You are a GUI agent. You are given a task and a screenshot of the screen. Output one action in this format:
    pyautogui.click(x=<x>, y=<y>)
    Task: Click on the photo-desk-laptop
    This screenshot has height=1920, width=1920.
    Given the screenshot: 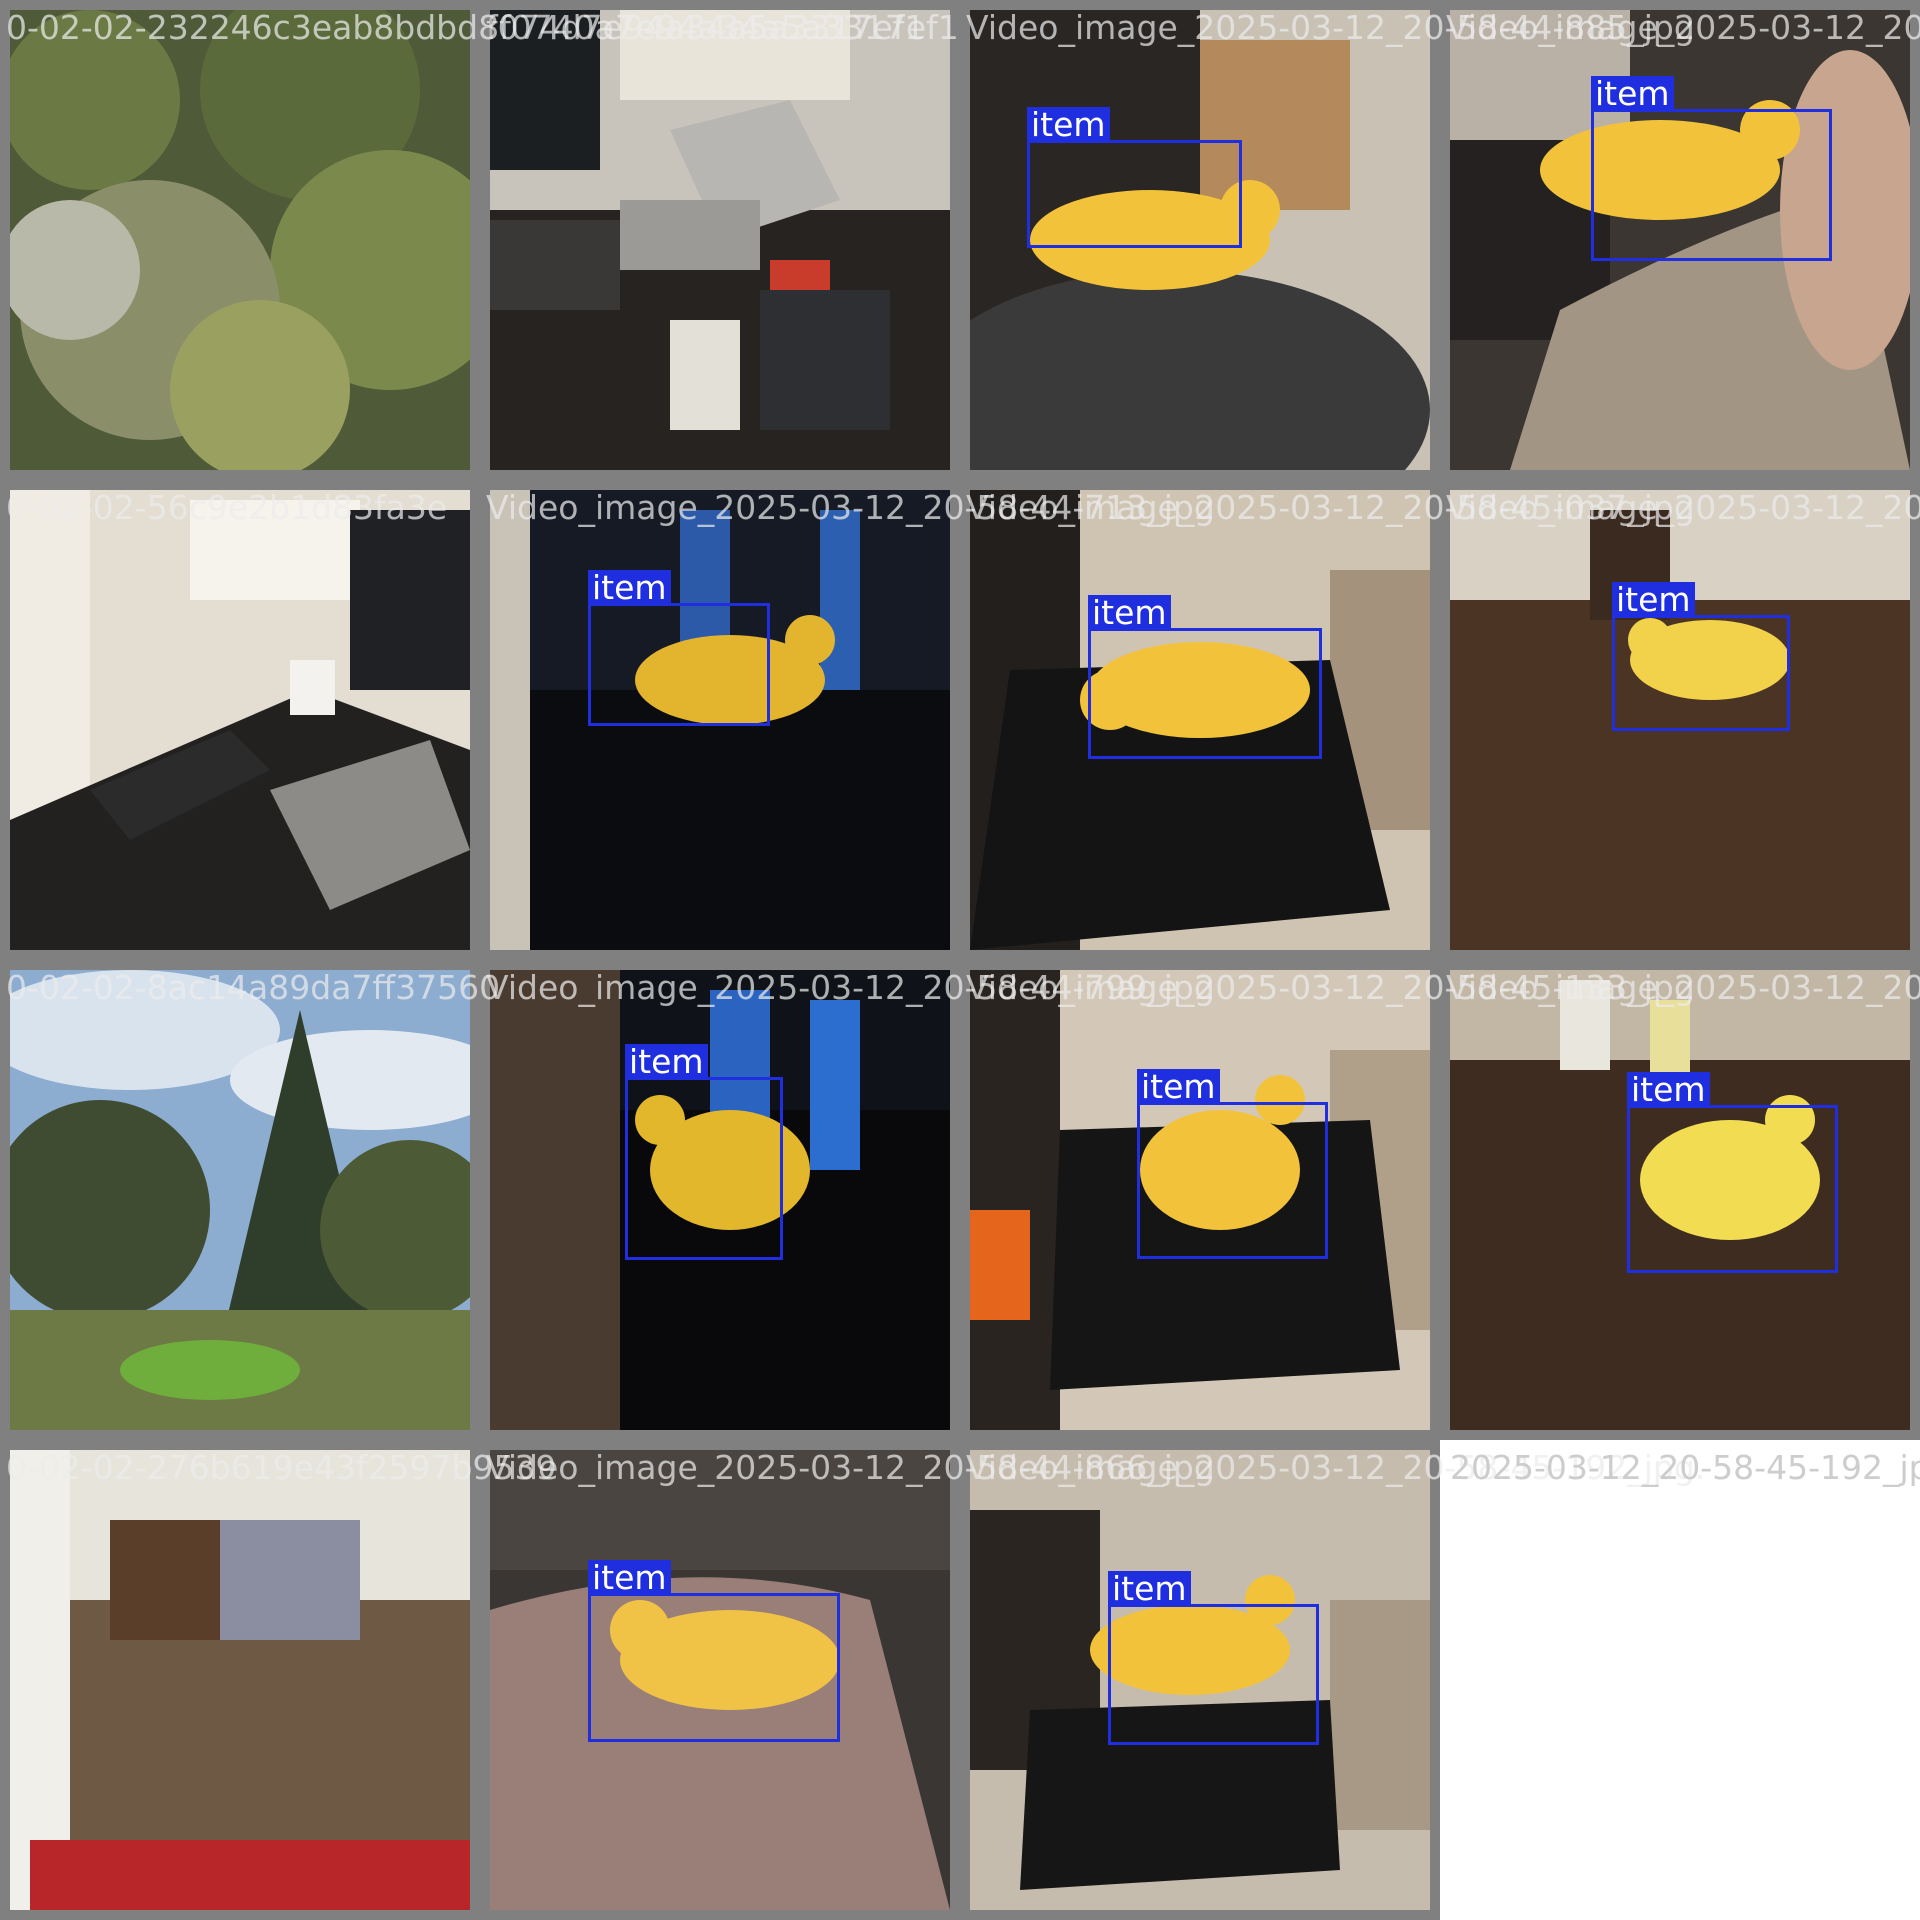 What is the action you would take?
    pyautogui.click(x=720, y=240)
    